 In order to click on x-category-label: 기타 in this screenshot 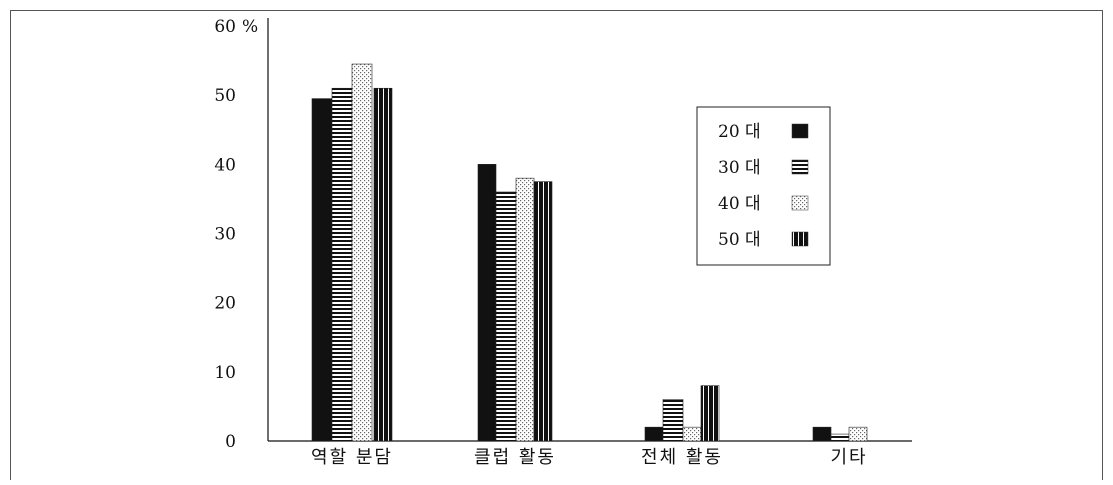, I will do `click(848, 457)`.